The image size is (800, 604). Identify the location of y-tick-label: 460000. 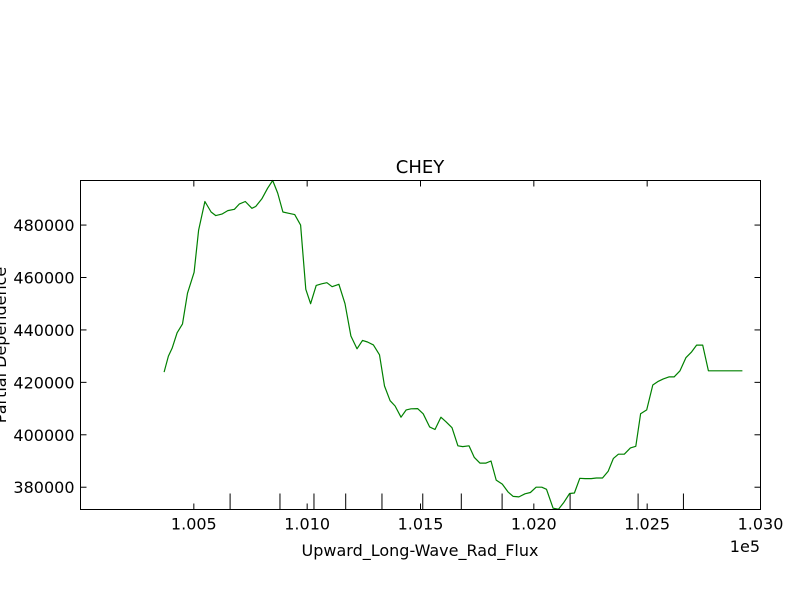
(43, 277).